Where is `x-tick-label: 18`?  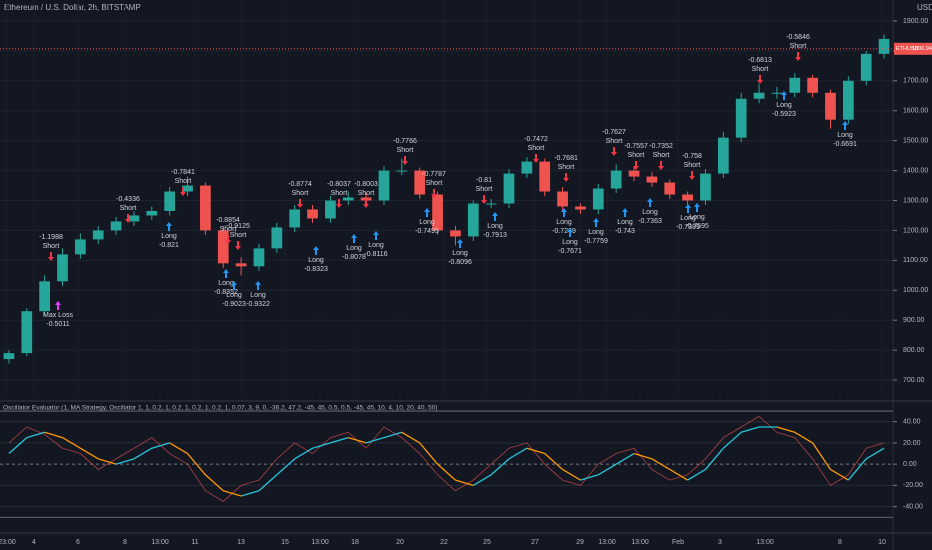
x-tick-label: 18 is located at coordinates (355, 542).